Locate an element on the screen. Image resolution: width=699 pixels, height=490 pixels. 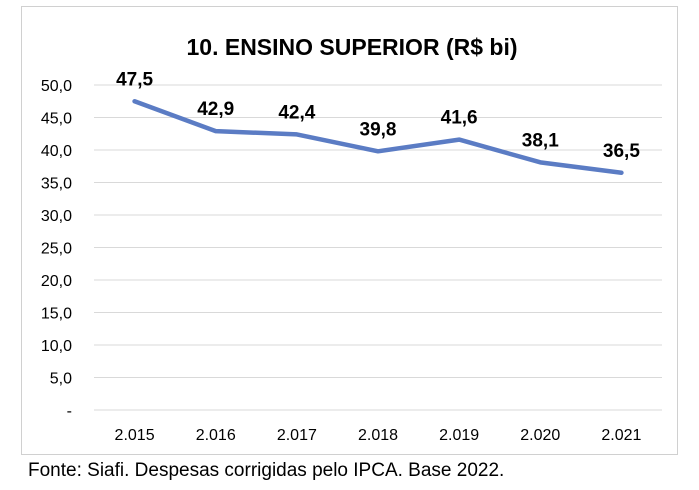
data-label-layer: 47,5 42,9 42,4 39,8 41,6 38,1 36,5 is located at coordinates (378, 115).